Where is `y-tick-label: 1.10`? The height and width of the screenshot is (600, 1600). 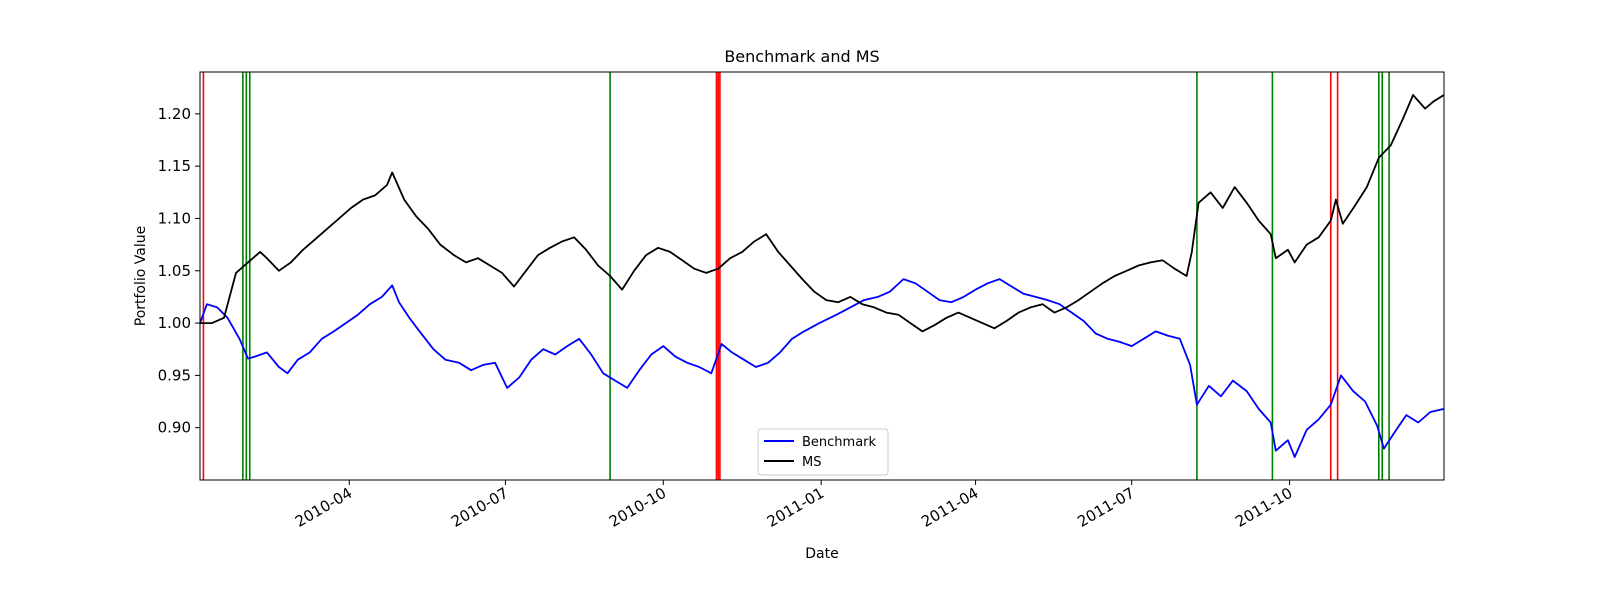 y-tick-label: 1.10 is located at coordinates (174, 218).